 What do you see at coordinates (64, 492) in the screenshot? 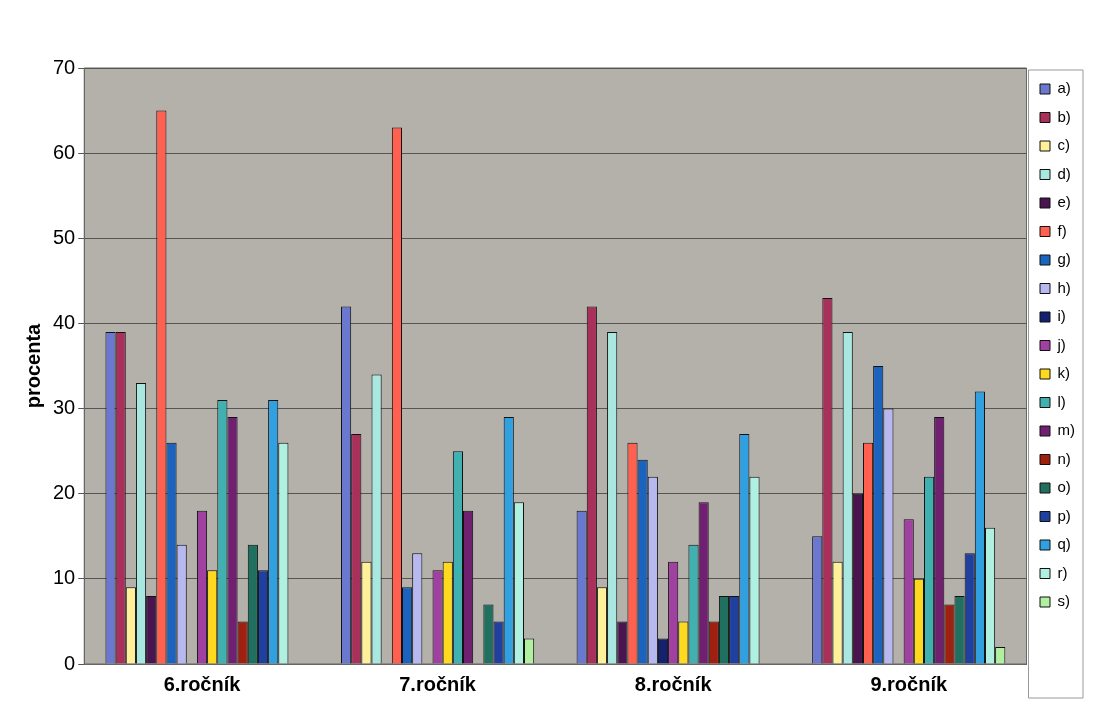
I see `y-tick-label: 20` at bounding box center [64, 492].